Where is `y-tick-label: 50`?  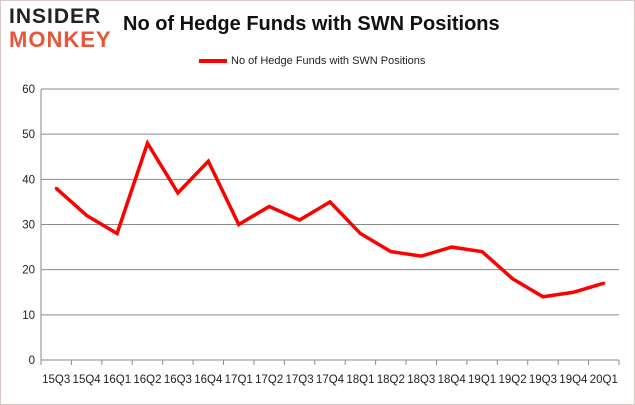 y-tick-label: 50 is located at coordinates (28, 135).